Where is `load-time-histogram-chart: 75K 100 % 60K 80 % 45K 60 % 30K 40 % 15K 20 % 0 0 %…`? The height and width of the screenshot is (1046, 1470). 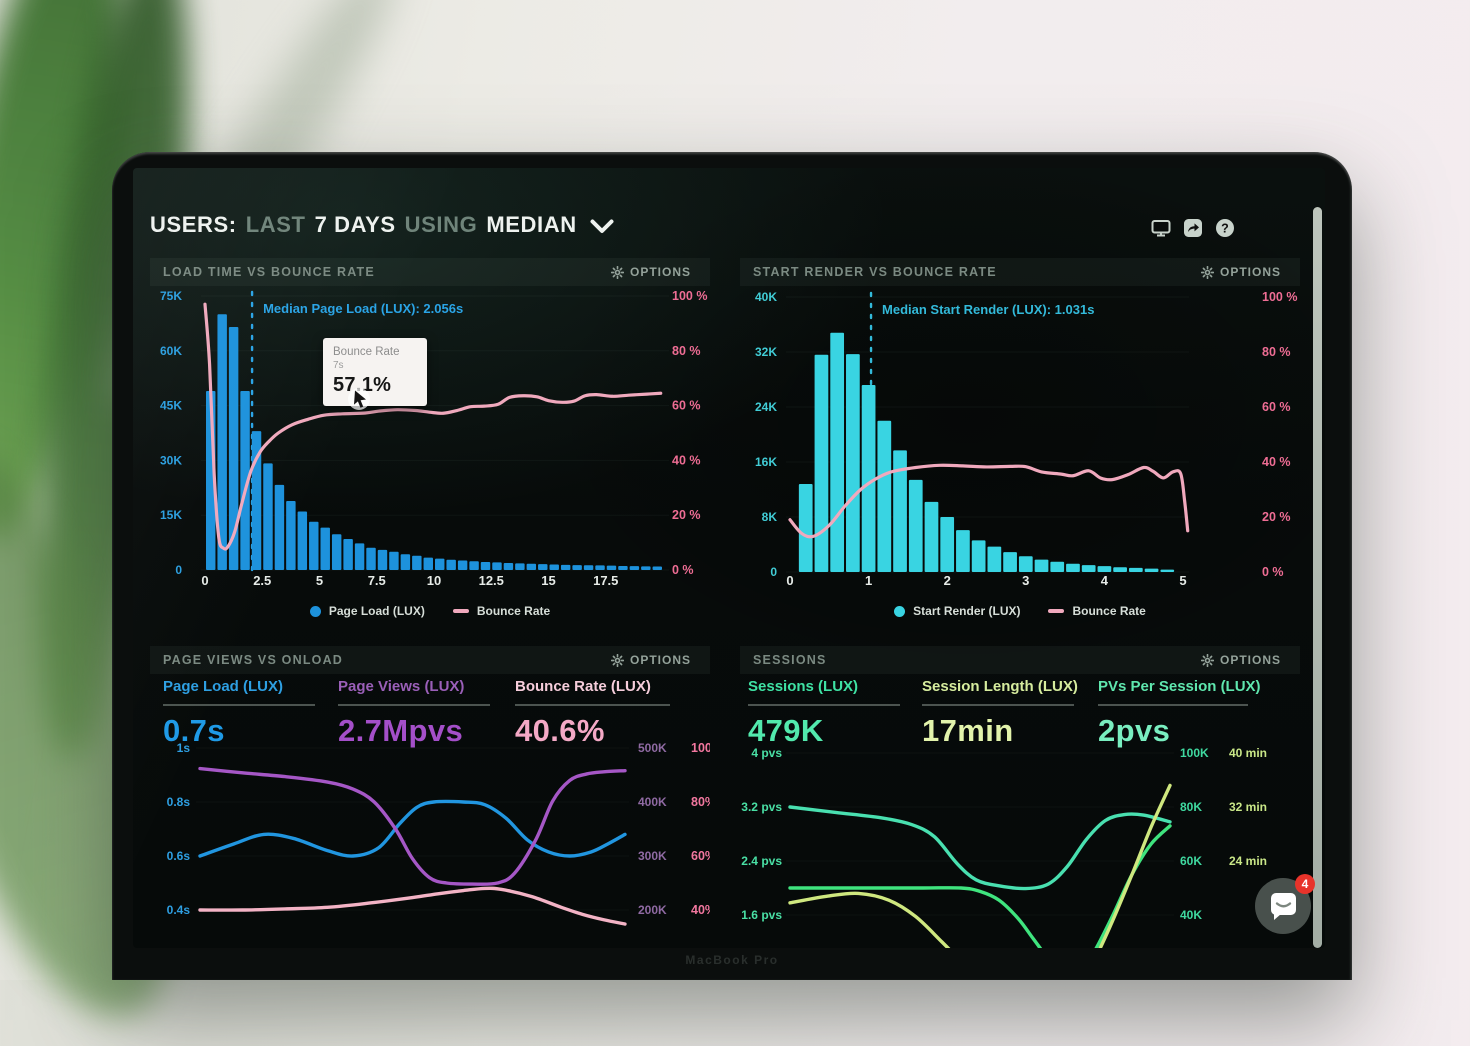 load-time-histogram-chart: 75K 100 % 60K 80 % 45K 60 % 30K 40 % 15K 20 % 0 0 %… is located at coordinates (430, 446).